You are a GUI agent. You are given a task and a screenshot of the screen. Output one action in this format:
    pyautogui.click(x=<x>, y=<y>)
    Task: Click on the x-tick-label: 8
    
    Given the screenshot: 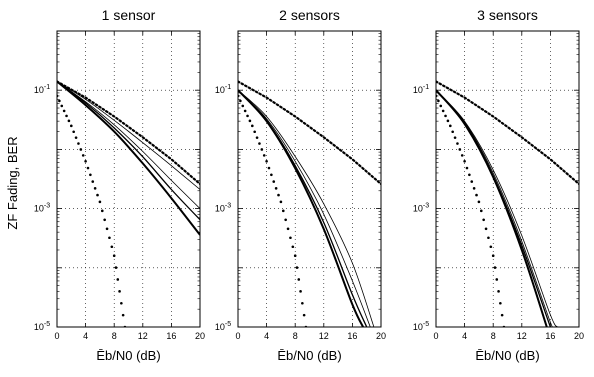 What is the action you would take?
    pyautogui.click(x=295, y=336)
    